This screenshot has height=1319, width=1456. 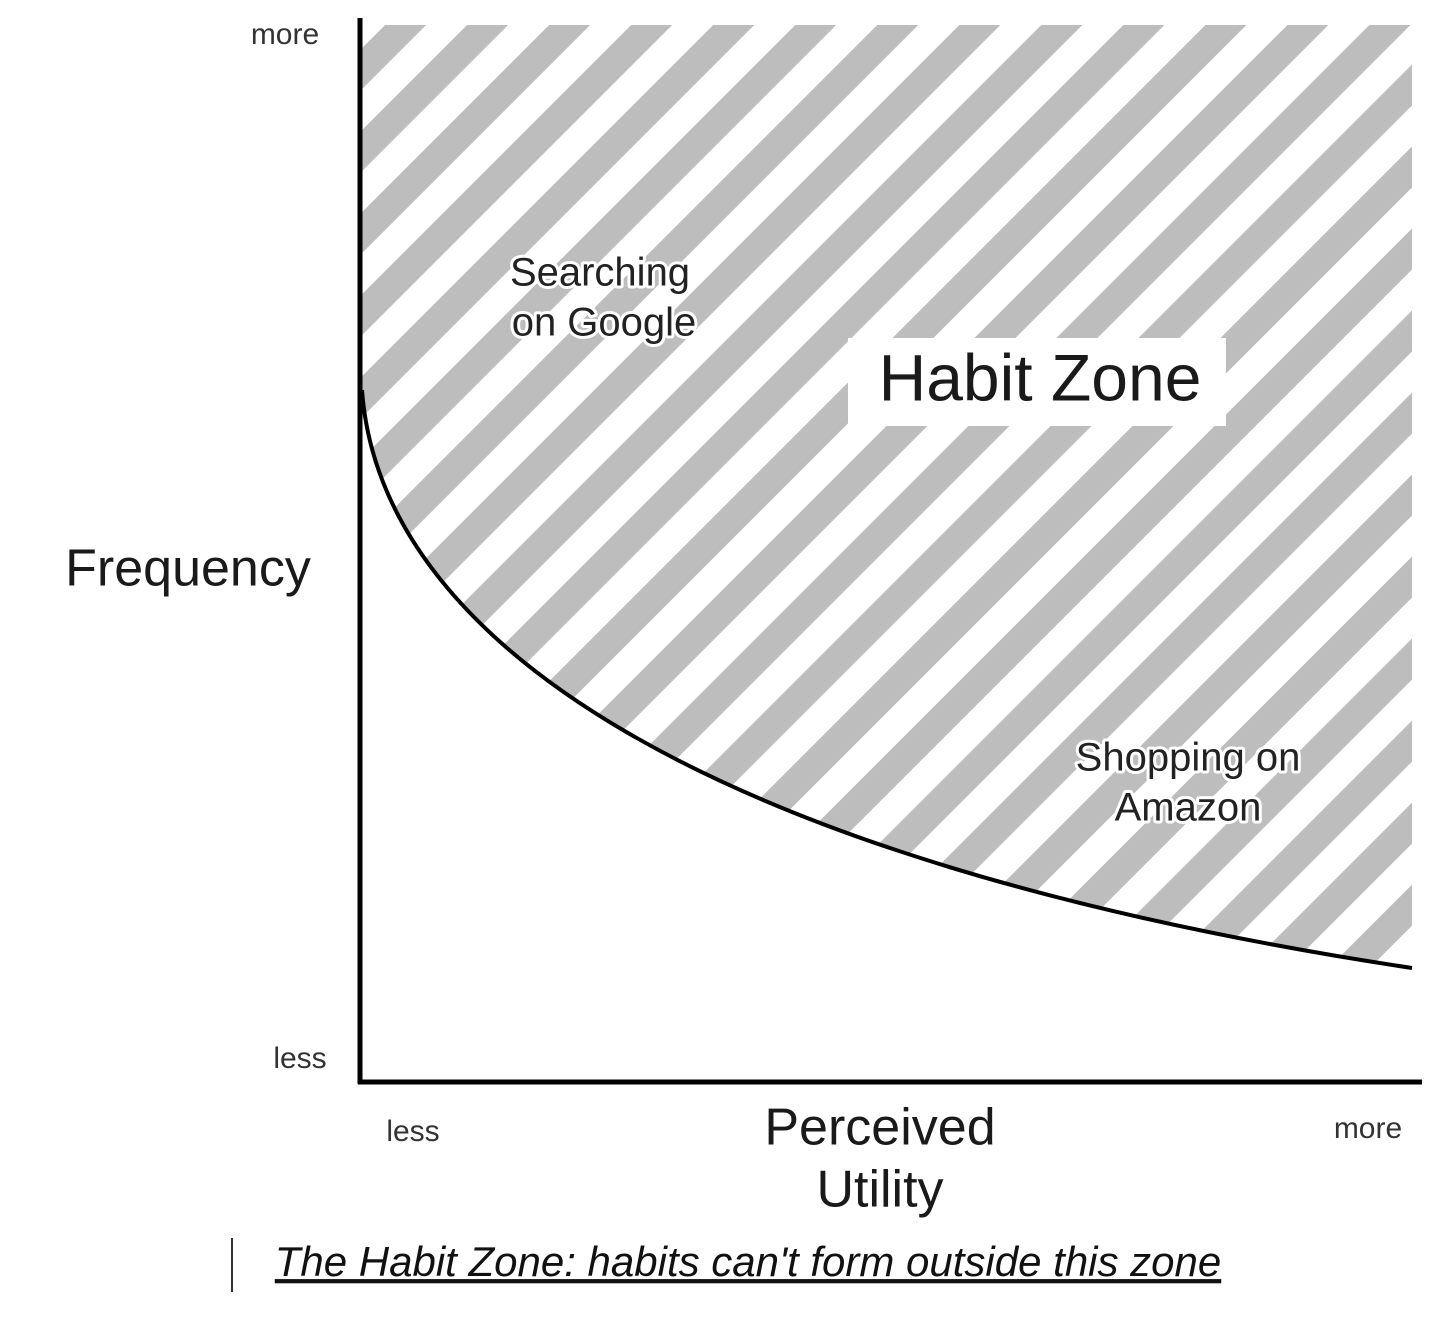 What do you see at coordinates (604, 323) in the screenshot?
I see `example-label: on Google` at bounding box center [604, 323].